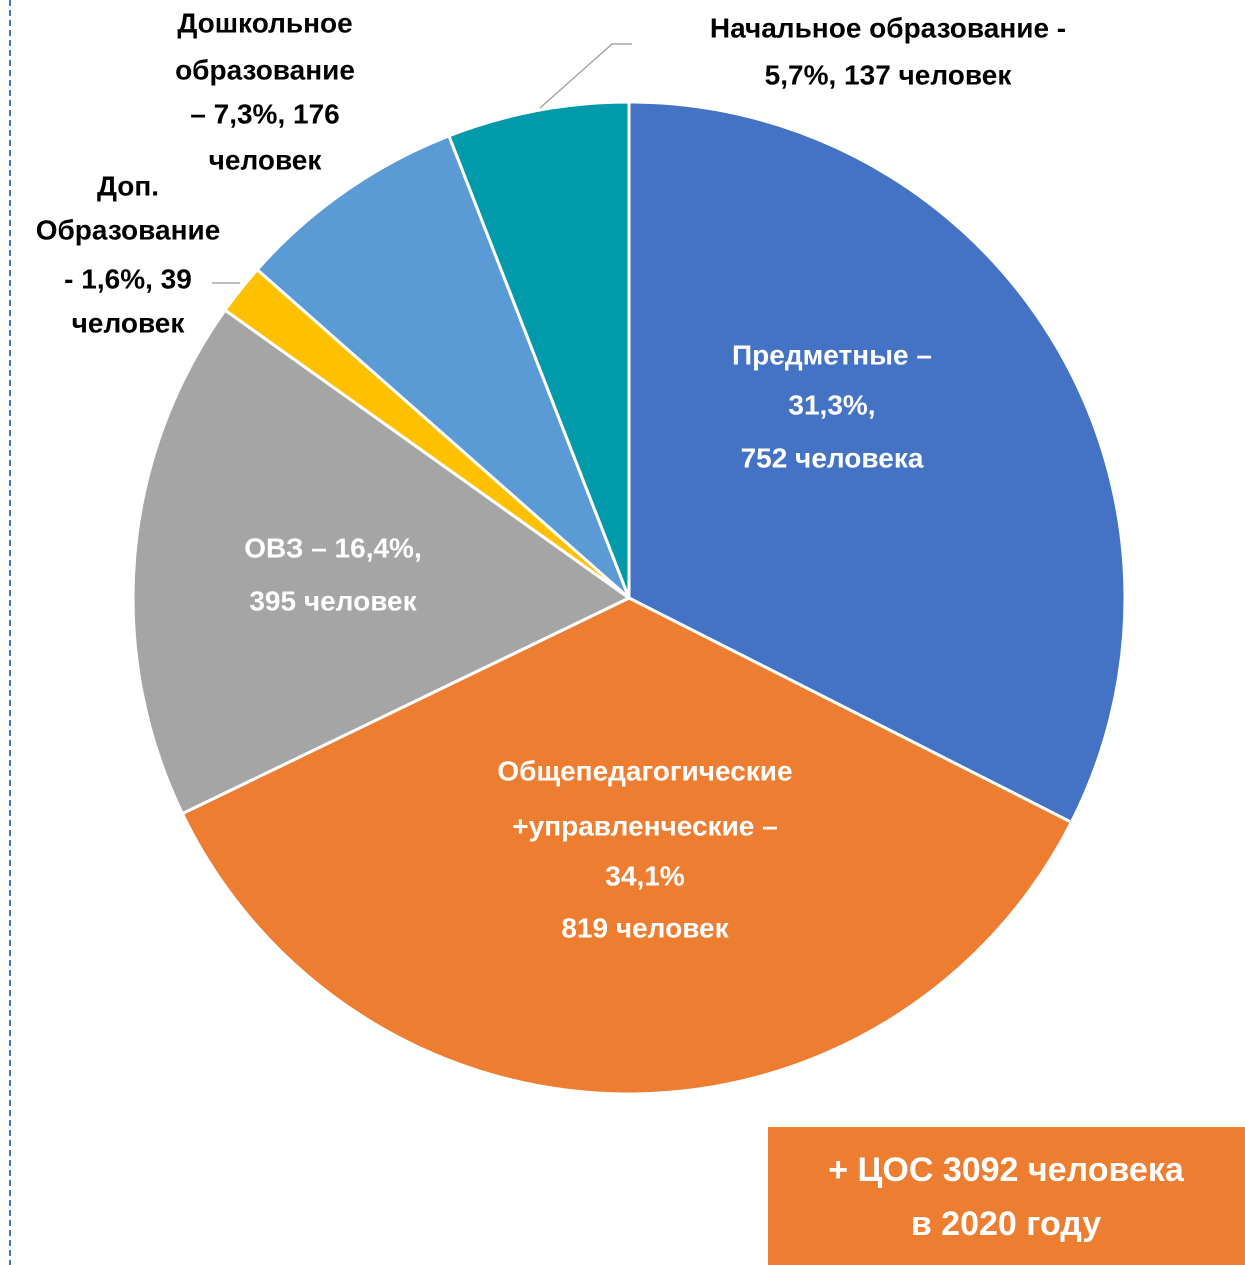  What do you see at coordinates (128, 229) in the screenshot?
I see `slice-label: Образование` at bounding box center [128, 229].